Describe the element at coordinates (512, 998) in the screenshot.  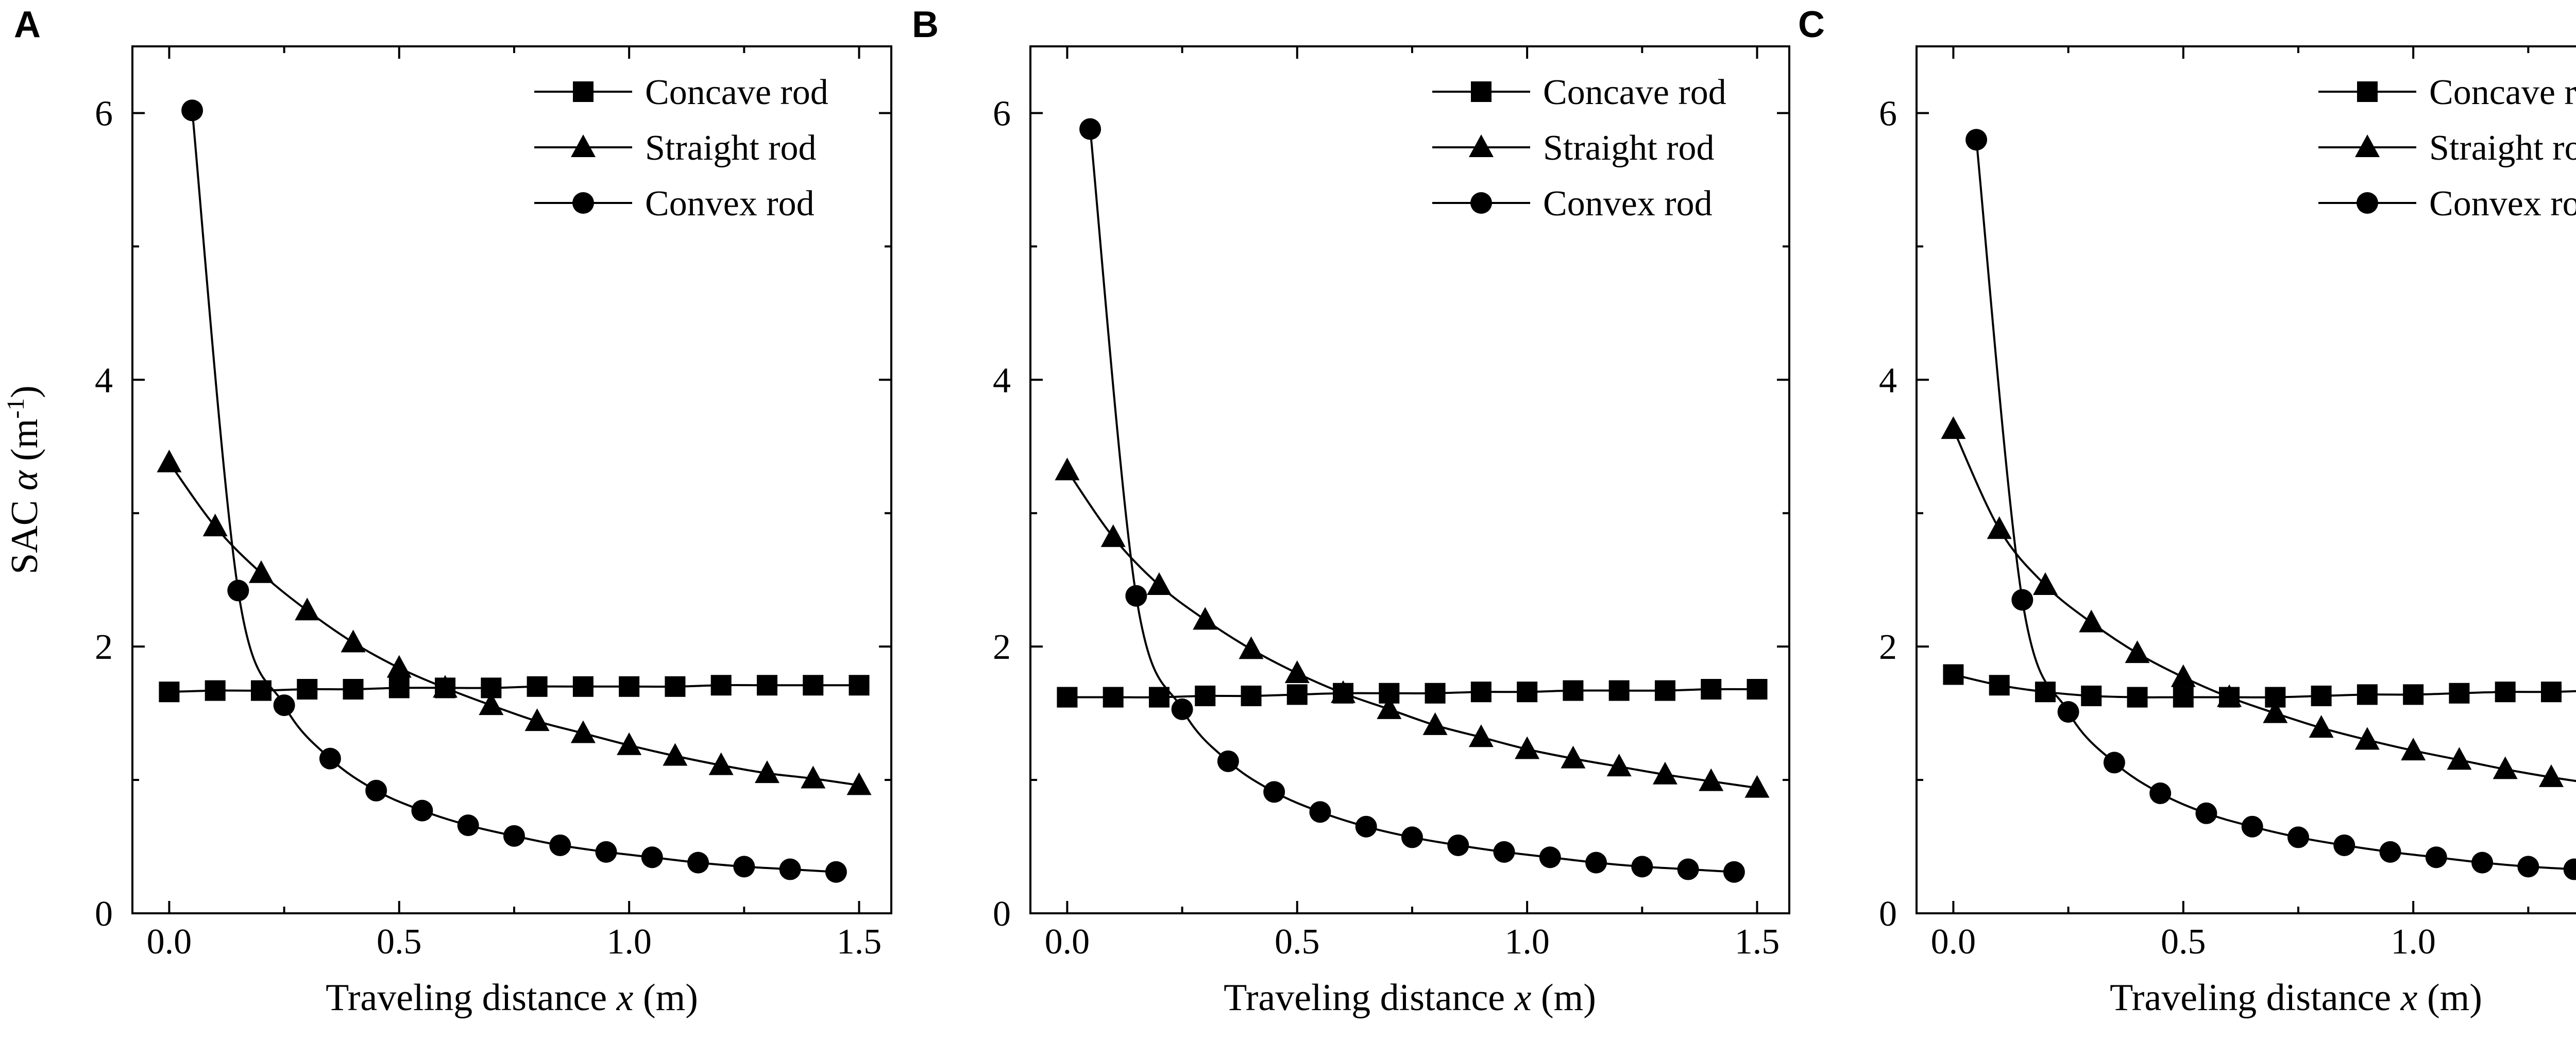
I see `x-axis-label: Traveling distance x (m)` at that location.